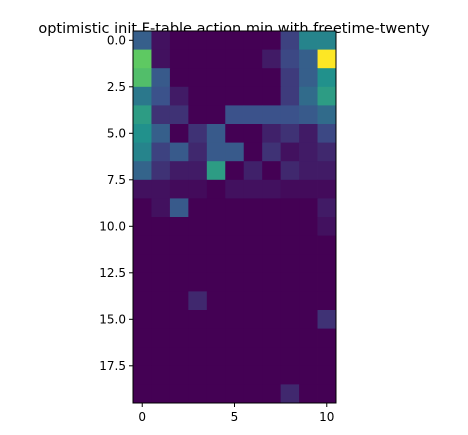 This screenshot has width=468, height=435. What do you see at coordinates (326, 417) in the screenshot?
I see `x-tick-label: 10` at bounding box center [326, 417].